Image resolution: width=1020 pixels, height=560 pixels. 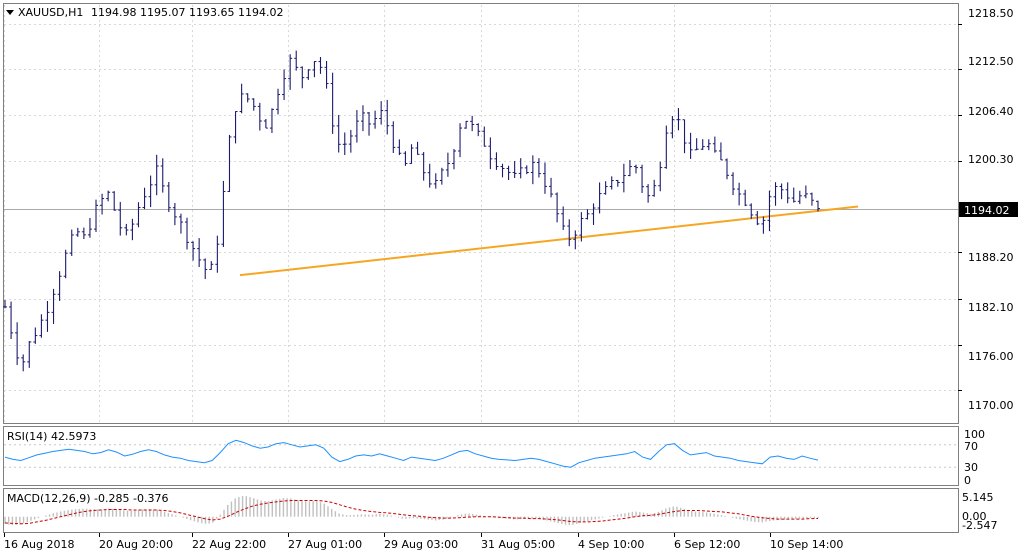 I want to click on rsi-level-label: 70, so click(x=971, y=446).